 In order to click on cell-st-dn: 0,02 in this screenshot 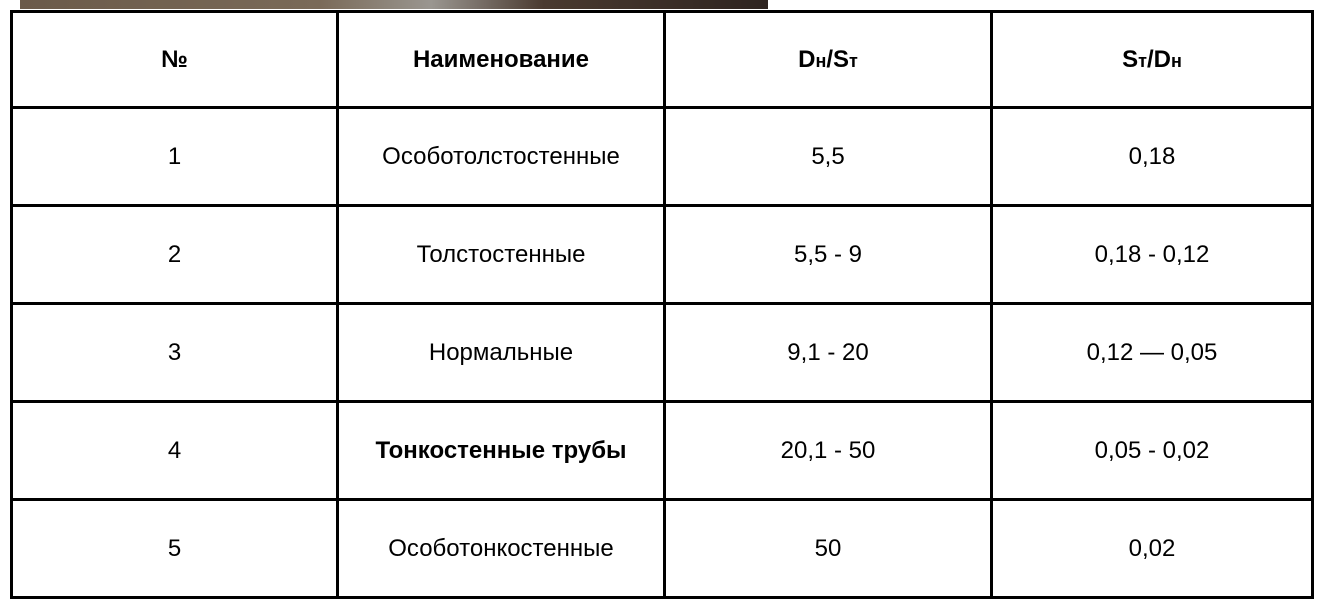, I will do `click(1152, 548)`.